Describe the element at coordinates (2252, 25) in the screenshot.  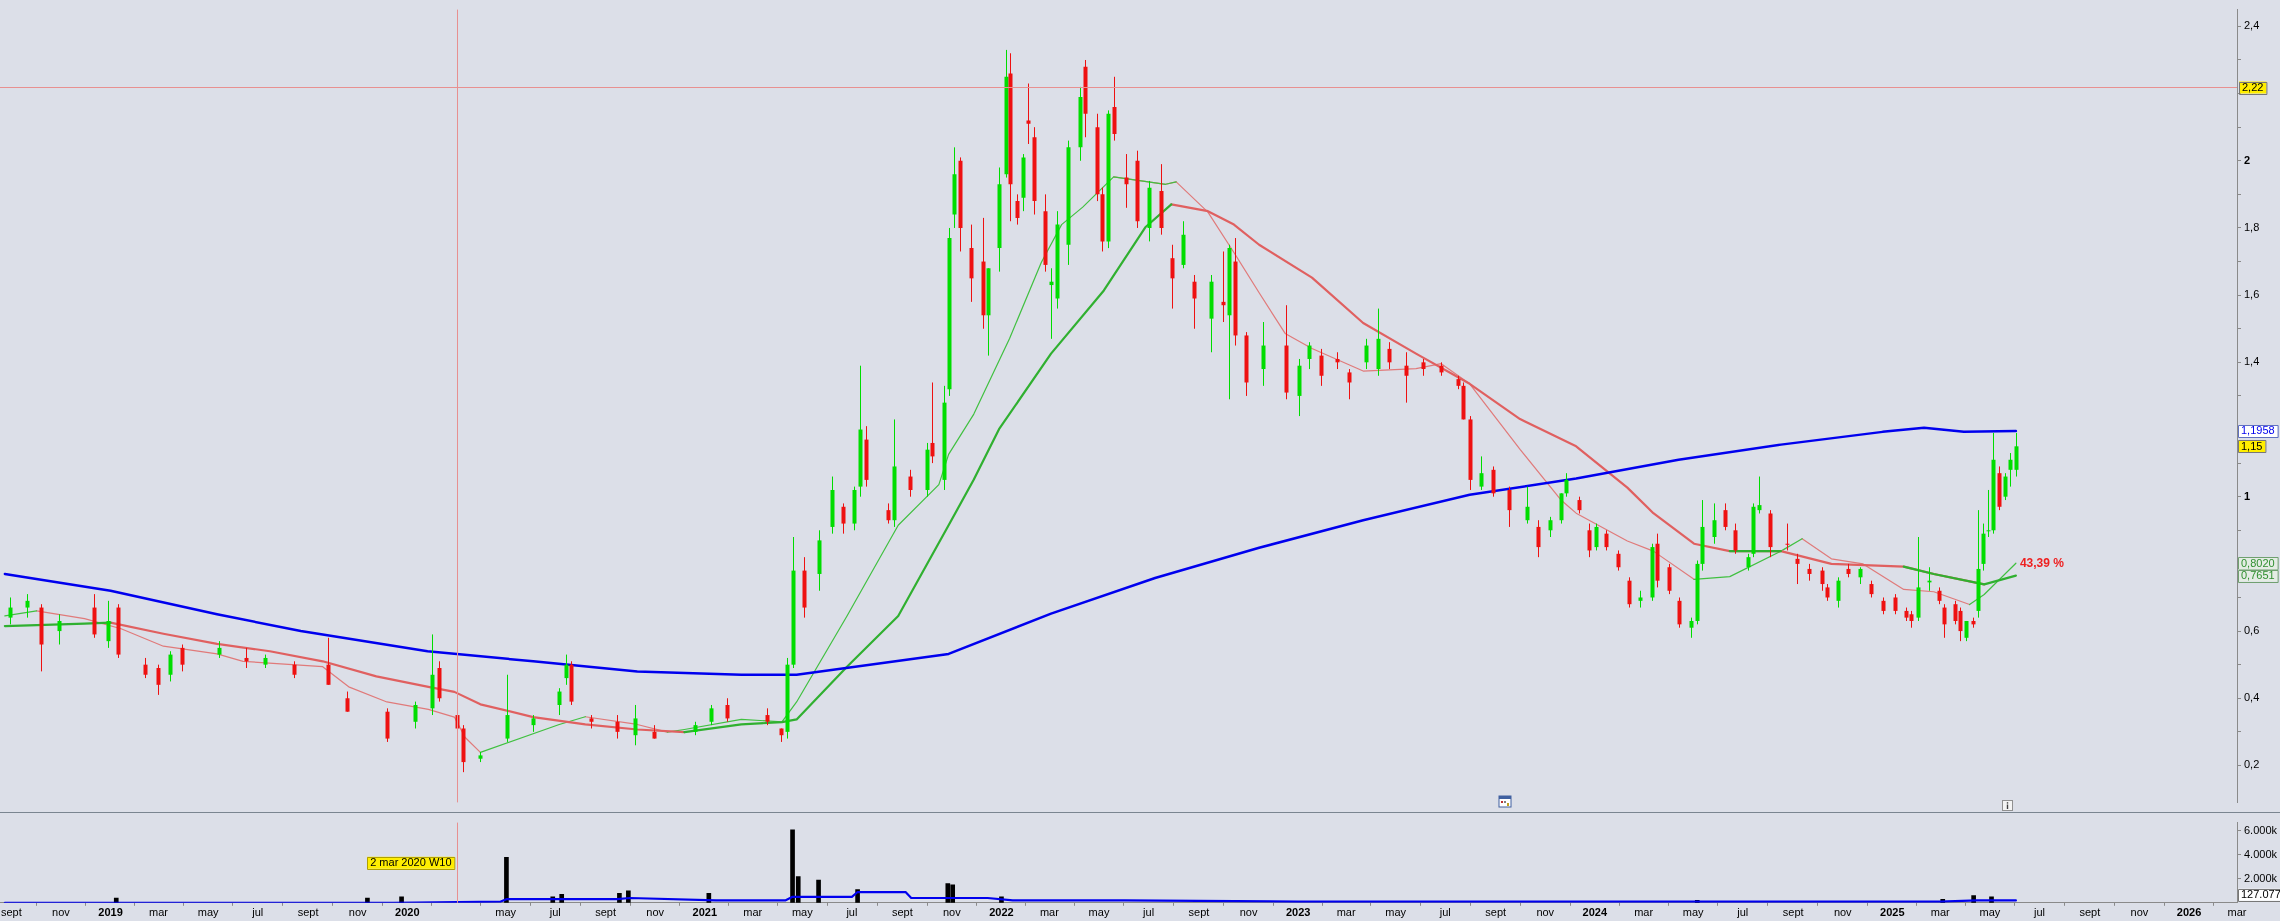
I see `y-tick-label: 2,4` at that location.